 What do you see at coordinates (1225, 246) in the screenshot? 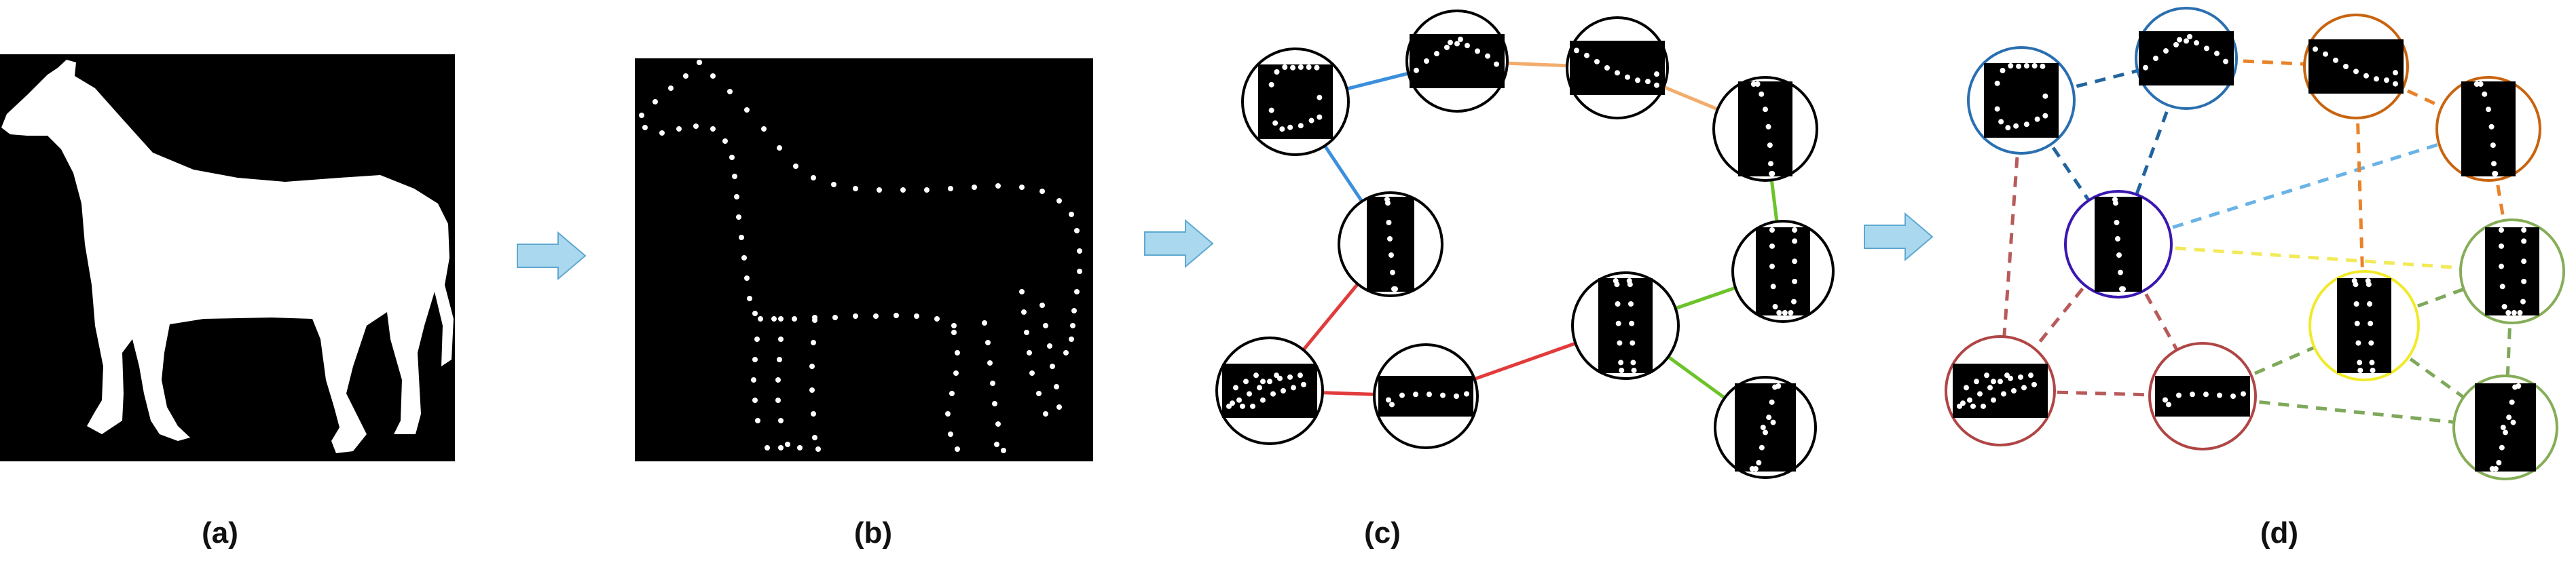
I see `arrows` at bounding box center [1225, 246].